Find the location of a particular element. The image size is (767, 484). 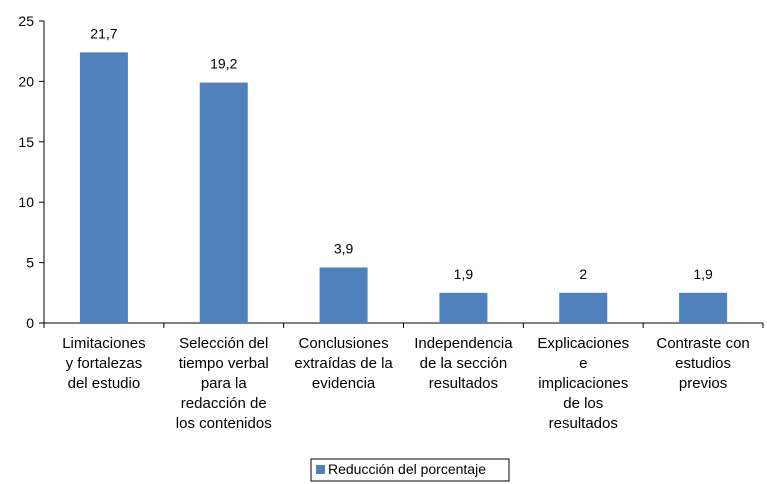

x-tick-label-line: Explicaciones is located at coordinates (583, 343).